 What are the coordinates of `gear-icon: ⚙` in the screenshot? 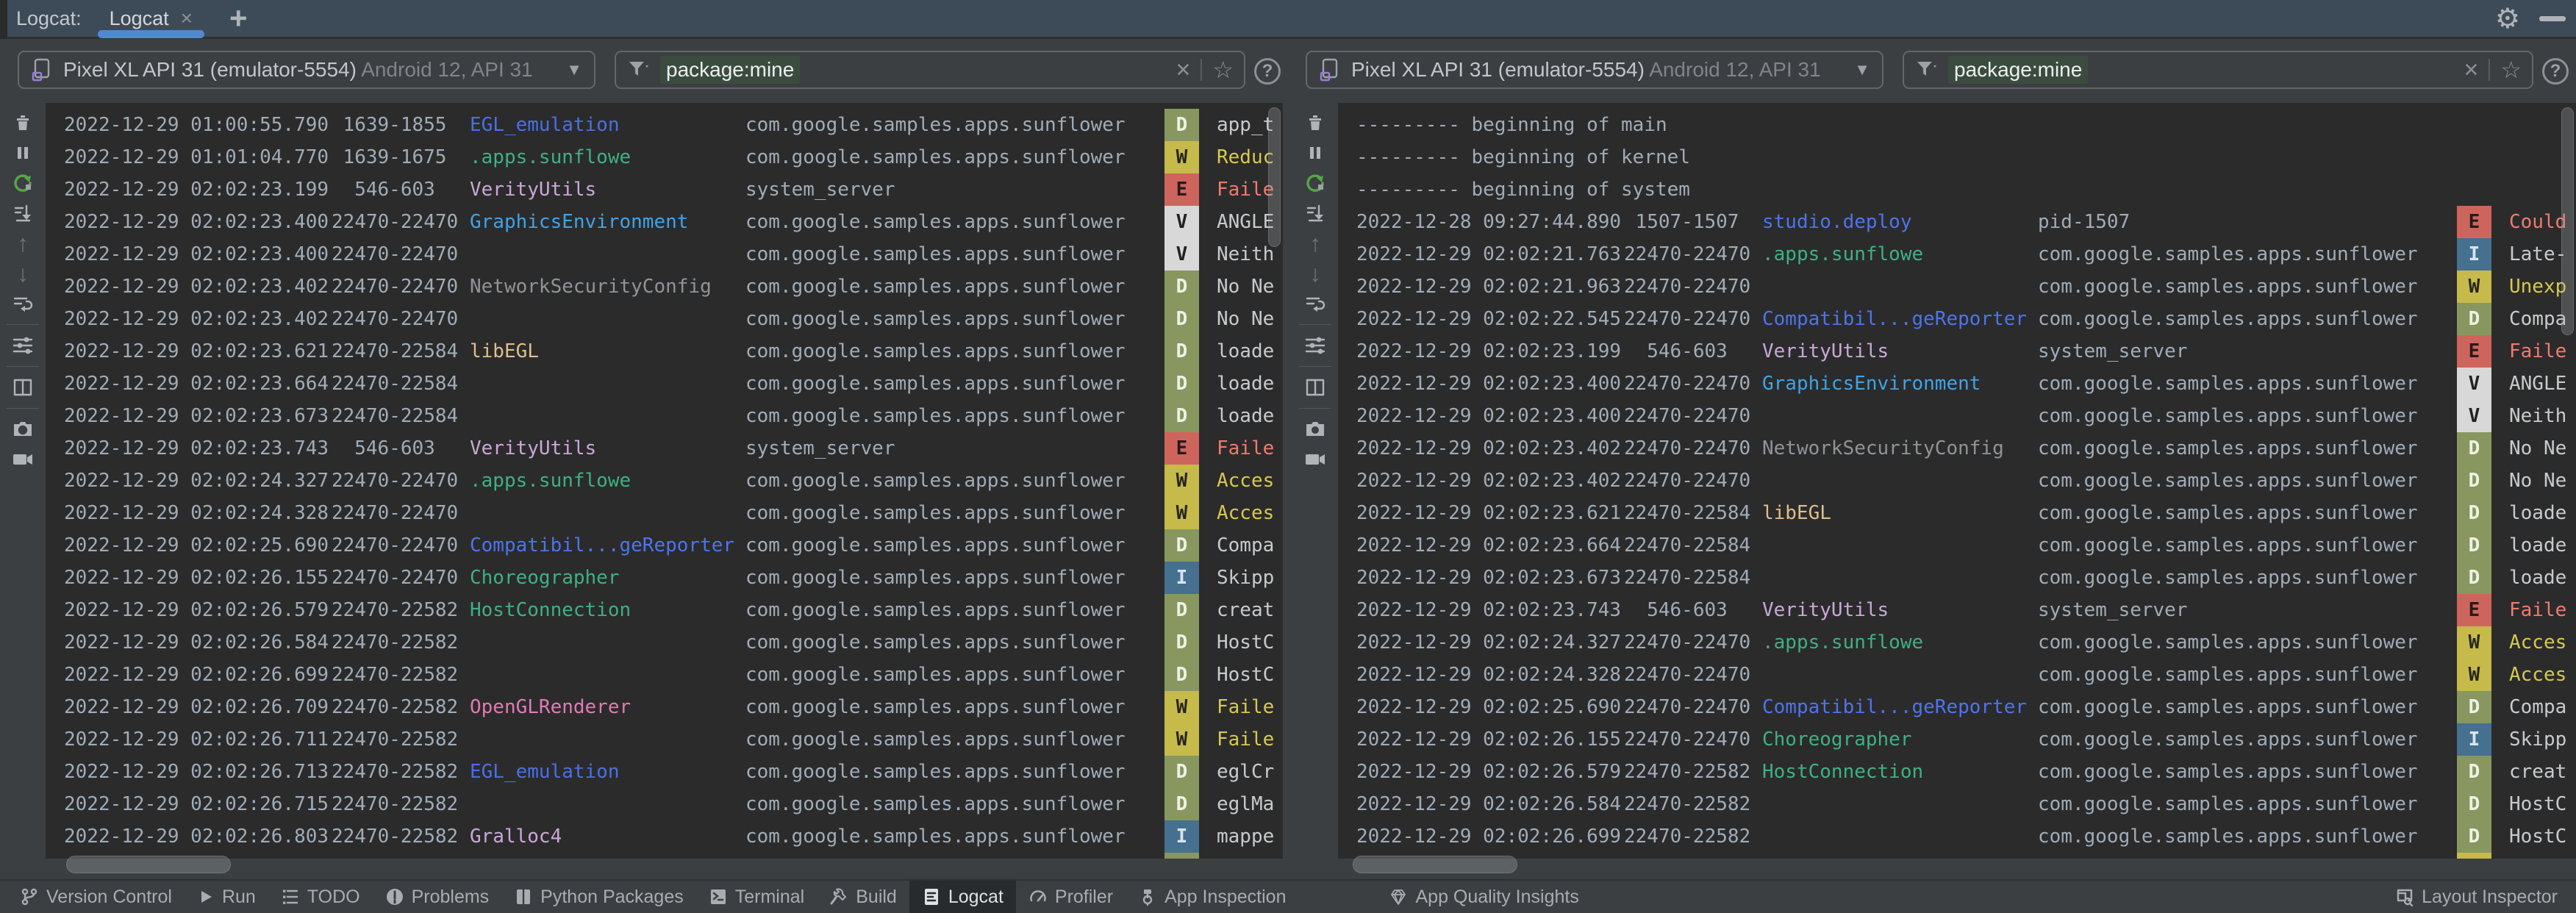 It's located at (2507, 19).